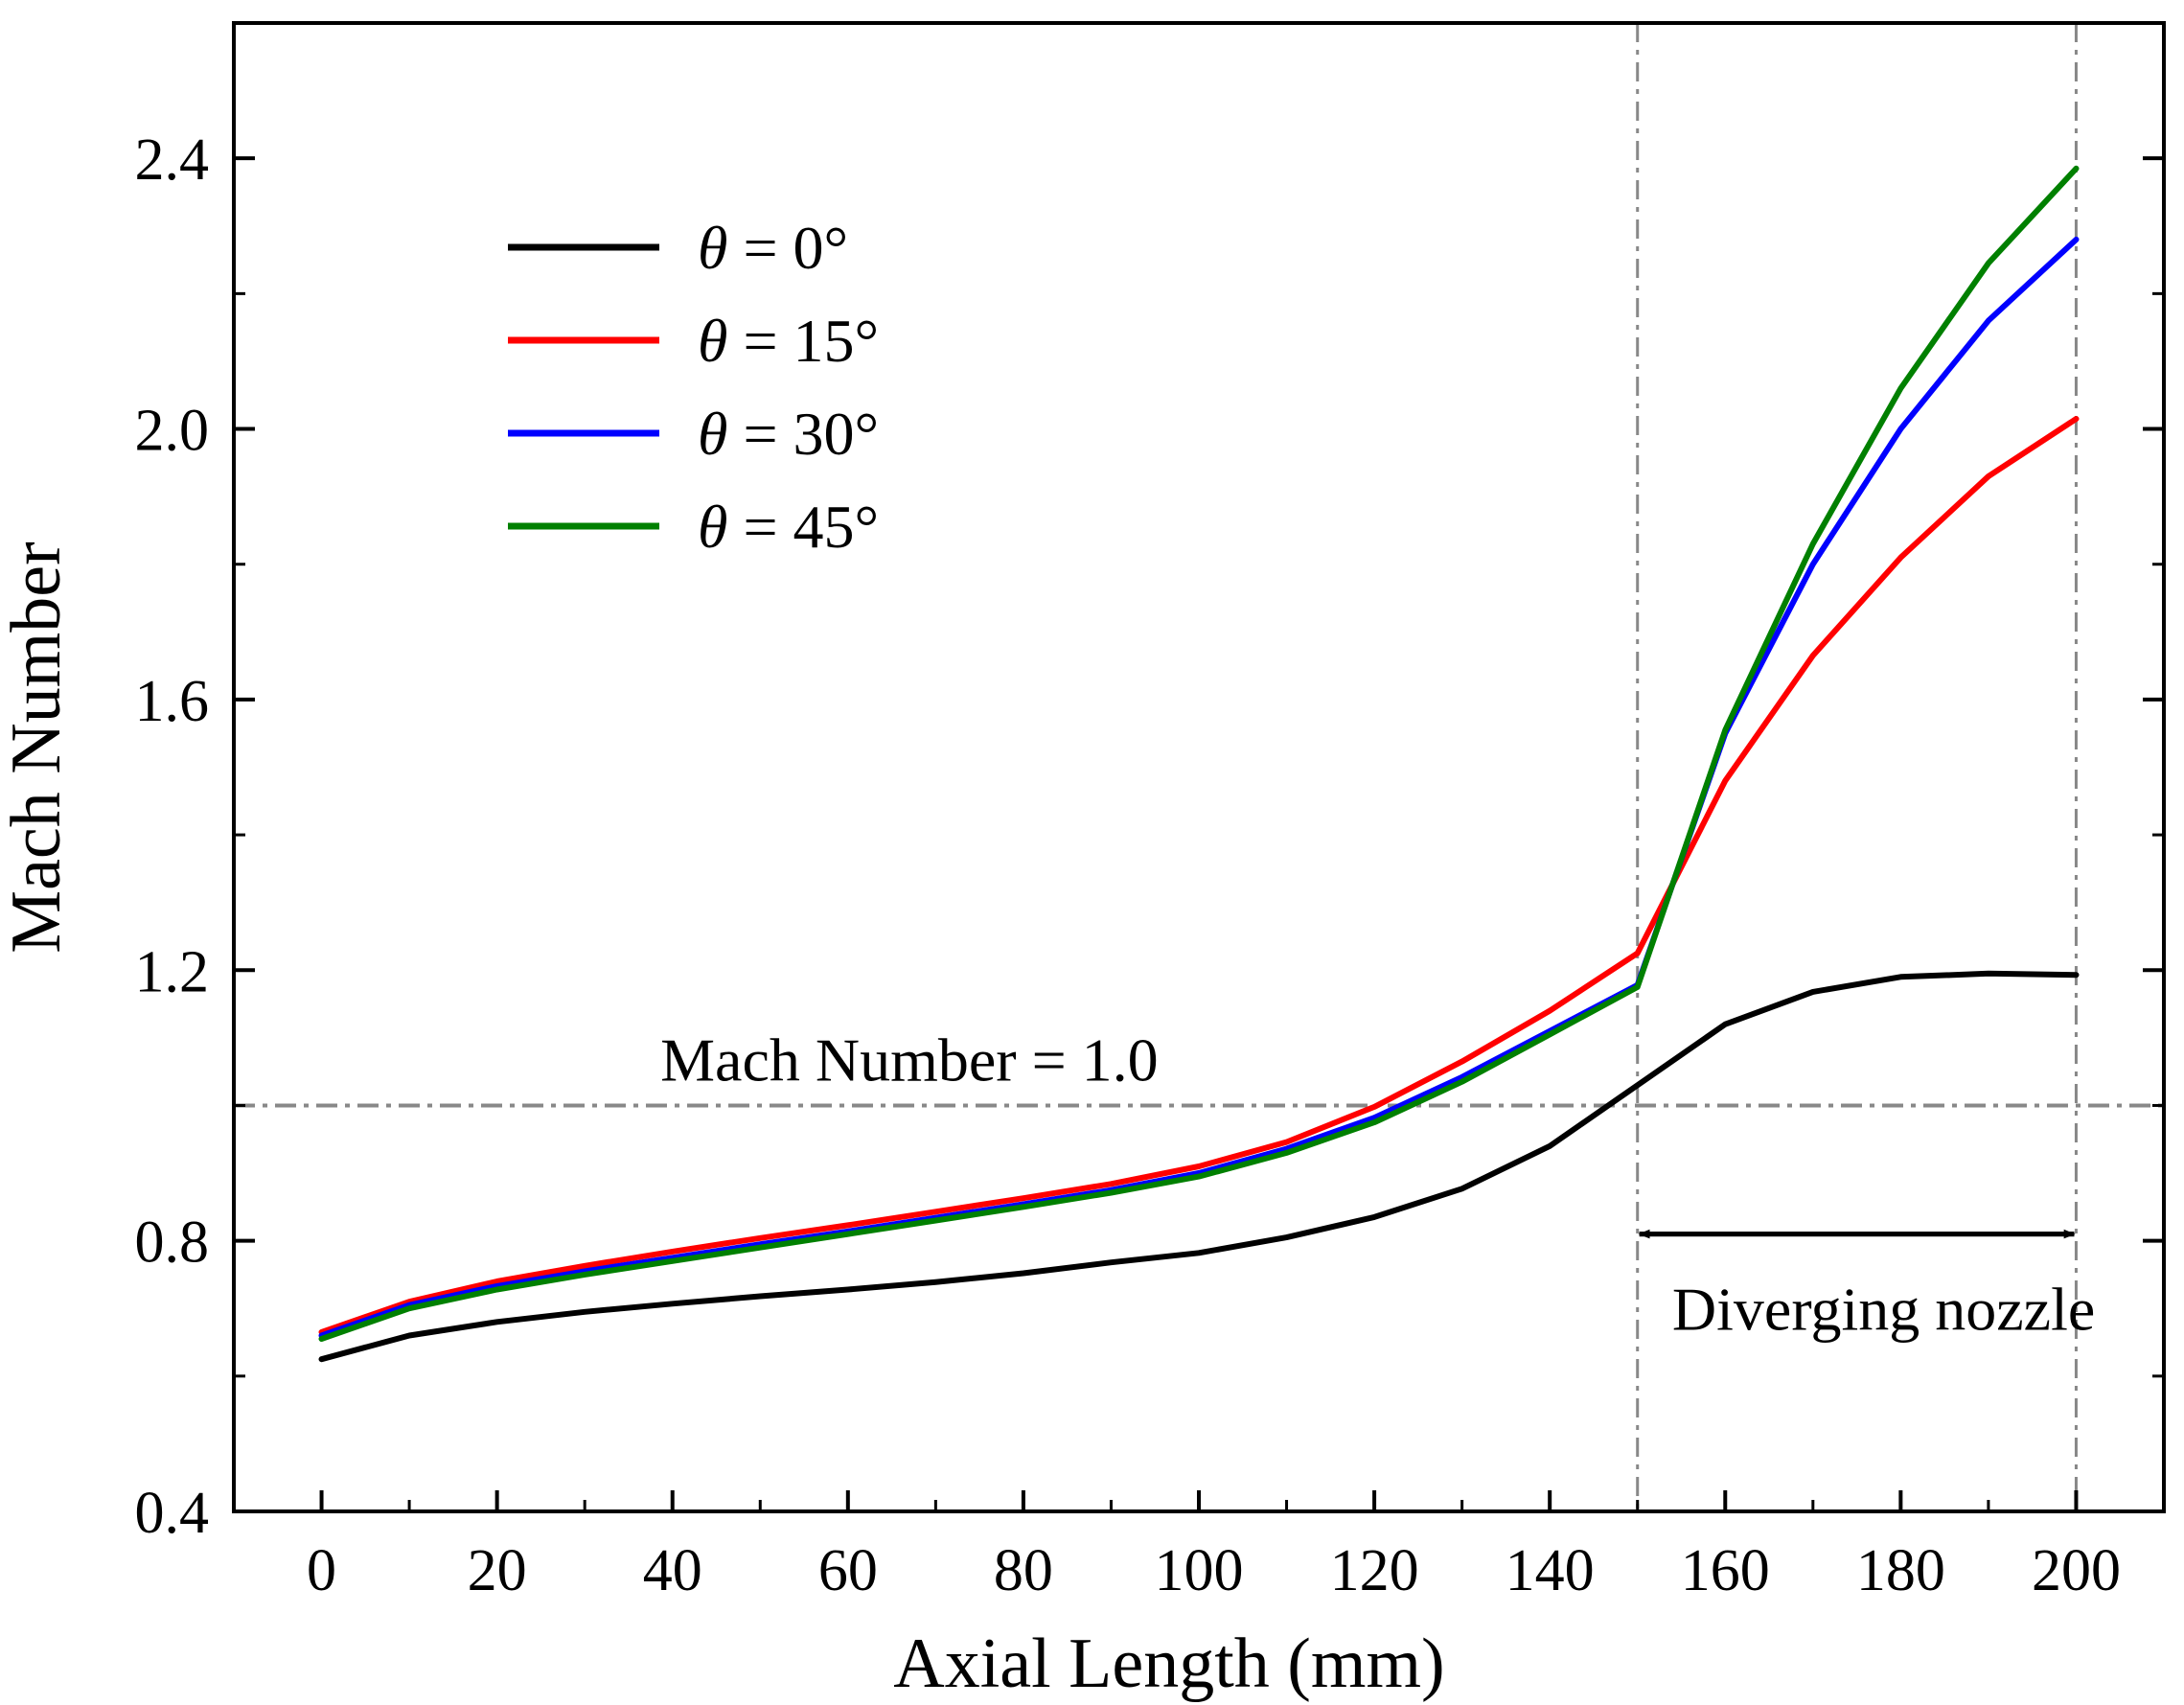  I want to click on legend-label-1: θ = 15°, so click(789, 341).